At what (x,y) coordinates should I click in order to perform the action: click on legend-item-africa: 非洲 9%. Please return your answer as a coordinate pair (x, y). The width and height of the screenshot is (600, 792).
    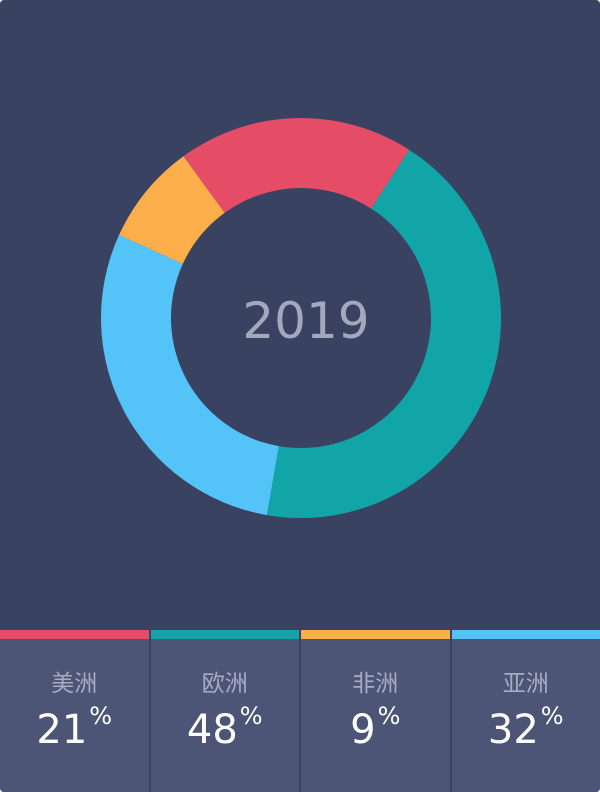
    Looking at the image, I should click on (376, 711).